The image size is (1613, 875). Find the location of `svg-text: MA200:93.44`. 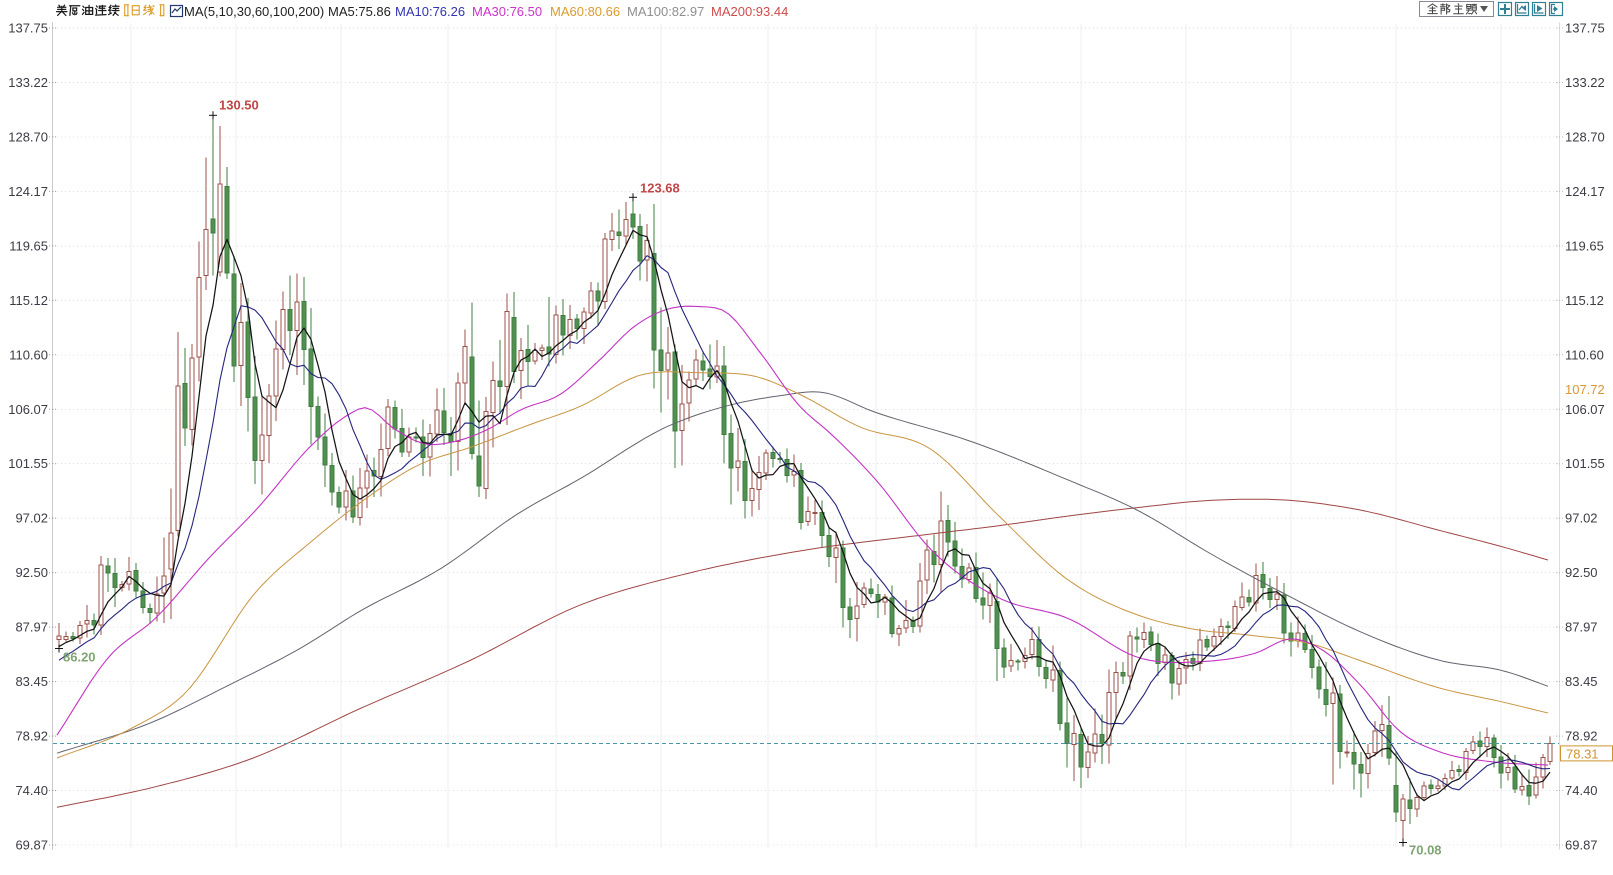

svg-text: MA200:93.44 is located at coordinates (749, 11).